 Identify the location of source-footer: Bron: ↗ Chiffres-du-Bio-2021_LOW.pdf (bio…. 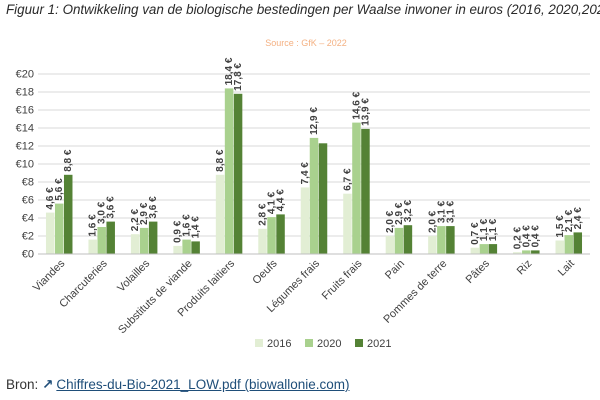
(178, 385).